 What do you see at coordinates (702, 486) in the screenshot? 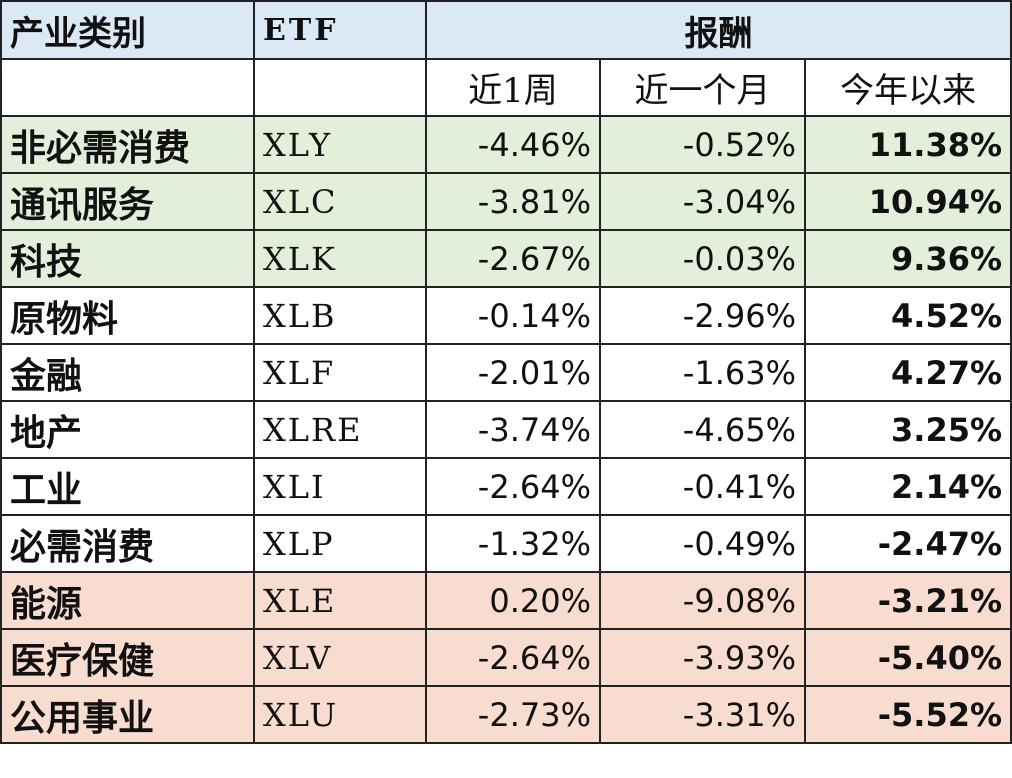
I see `month-return-cell: -0.41%` at bounding box center [702, 486].